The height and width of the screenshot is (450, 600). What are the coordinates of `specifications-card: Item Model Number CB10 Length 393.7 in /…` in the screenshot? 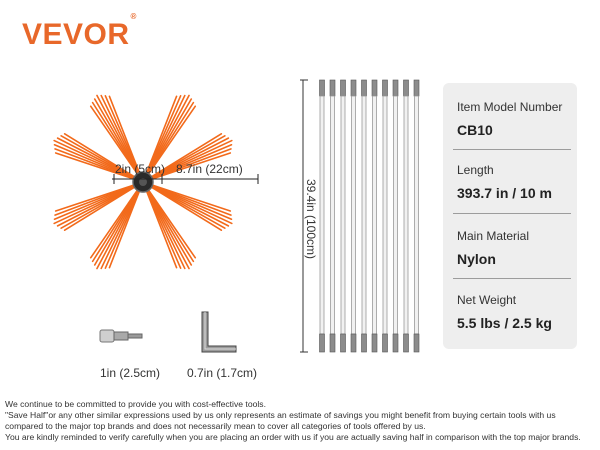 It's located at (510, 216).